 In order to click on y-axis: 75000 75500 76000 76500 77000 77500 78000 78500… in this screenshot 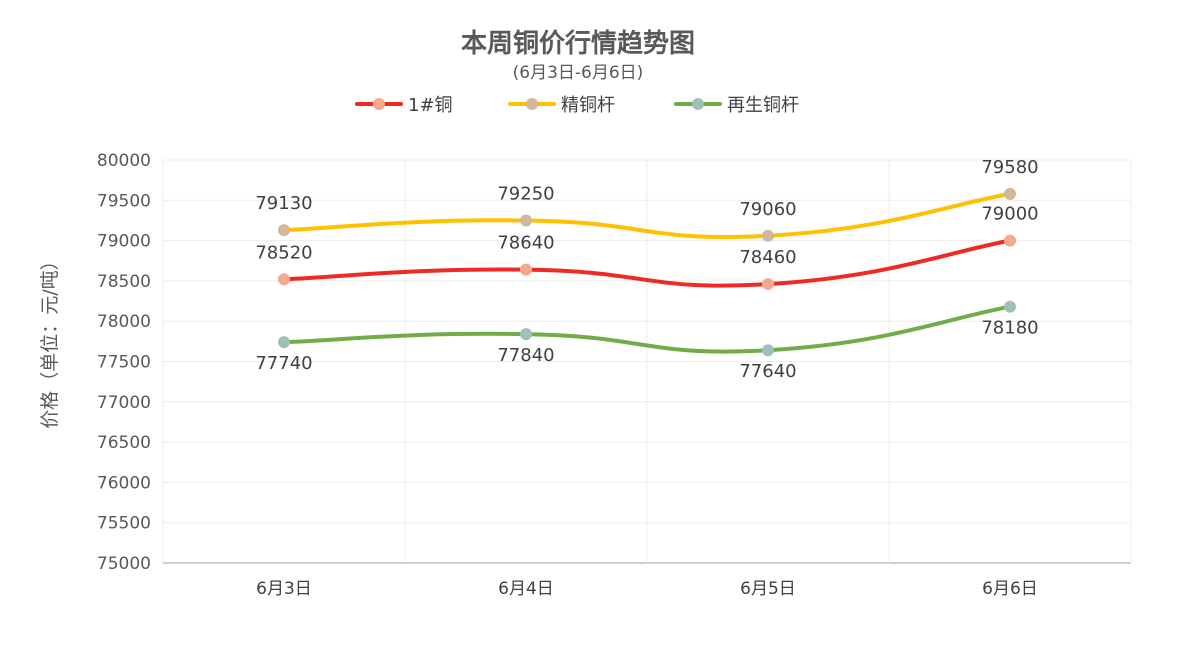, I will do `click(124, 362)`.